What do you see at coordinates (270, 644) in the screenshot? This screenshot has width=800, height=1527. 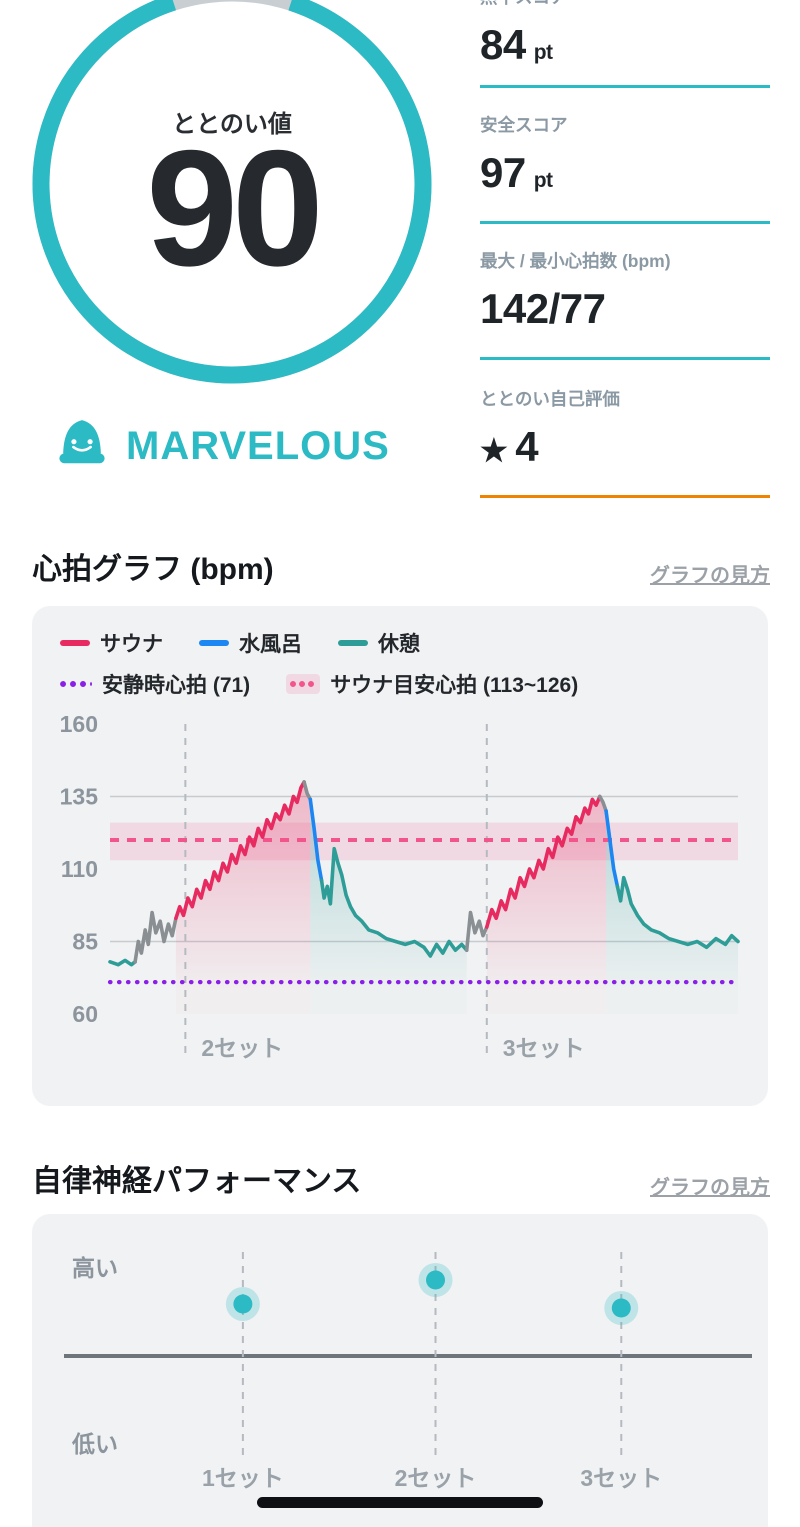 I see `legend-label: 水風呂` at bounding box center [270, 644].